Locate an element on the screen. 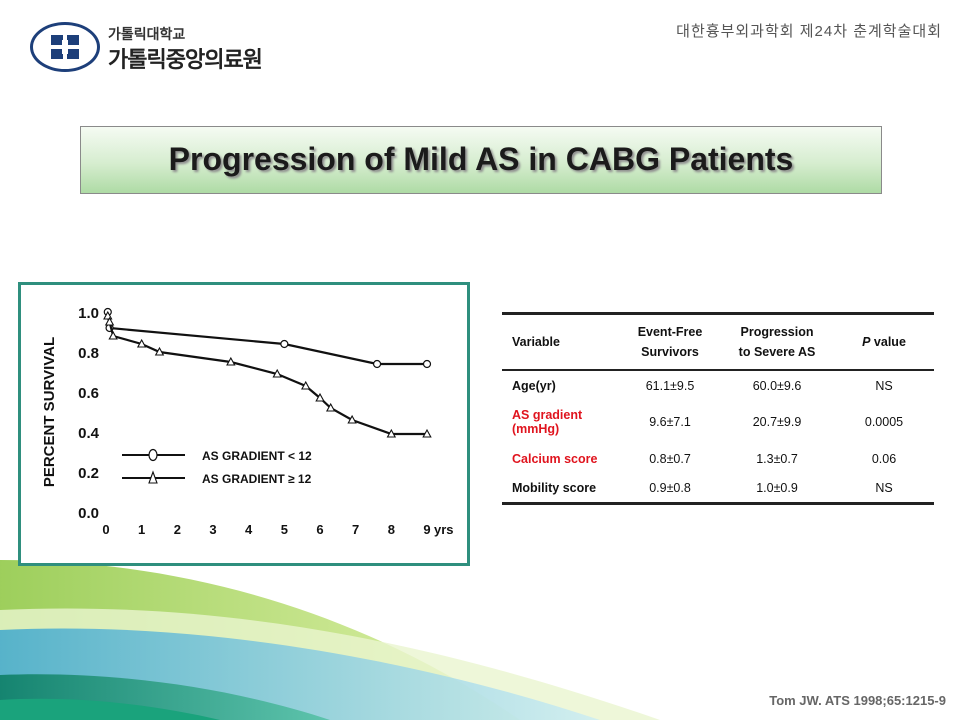 The width and height of the screenshot is (960, 720). cell-prog: 1.3±0.7 is located at coordinates (777, 458).